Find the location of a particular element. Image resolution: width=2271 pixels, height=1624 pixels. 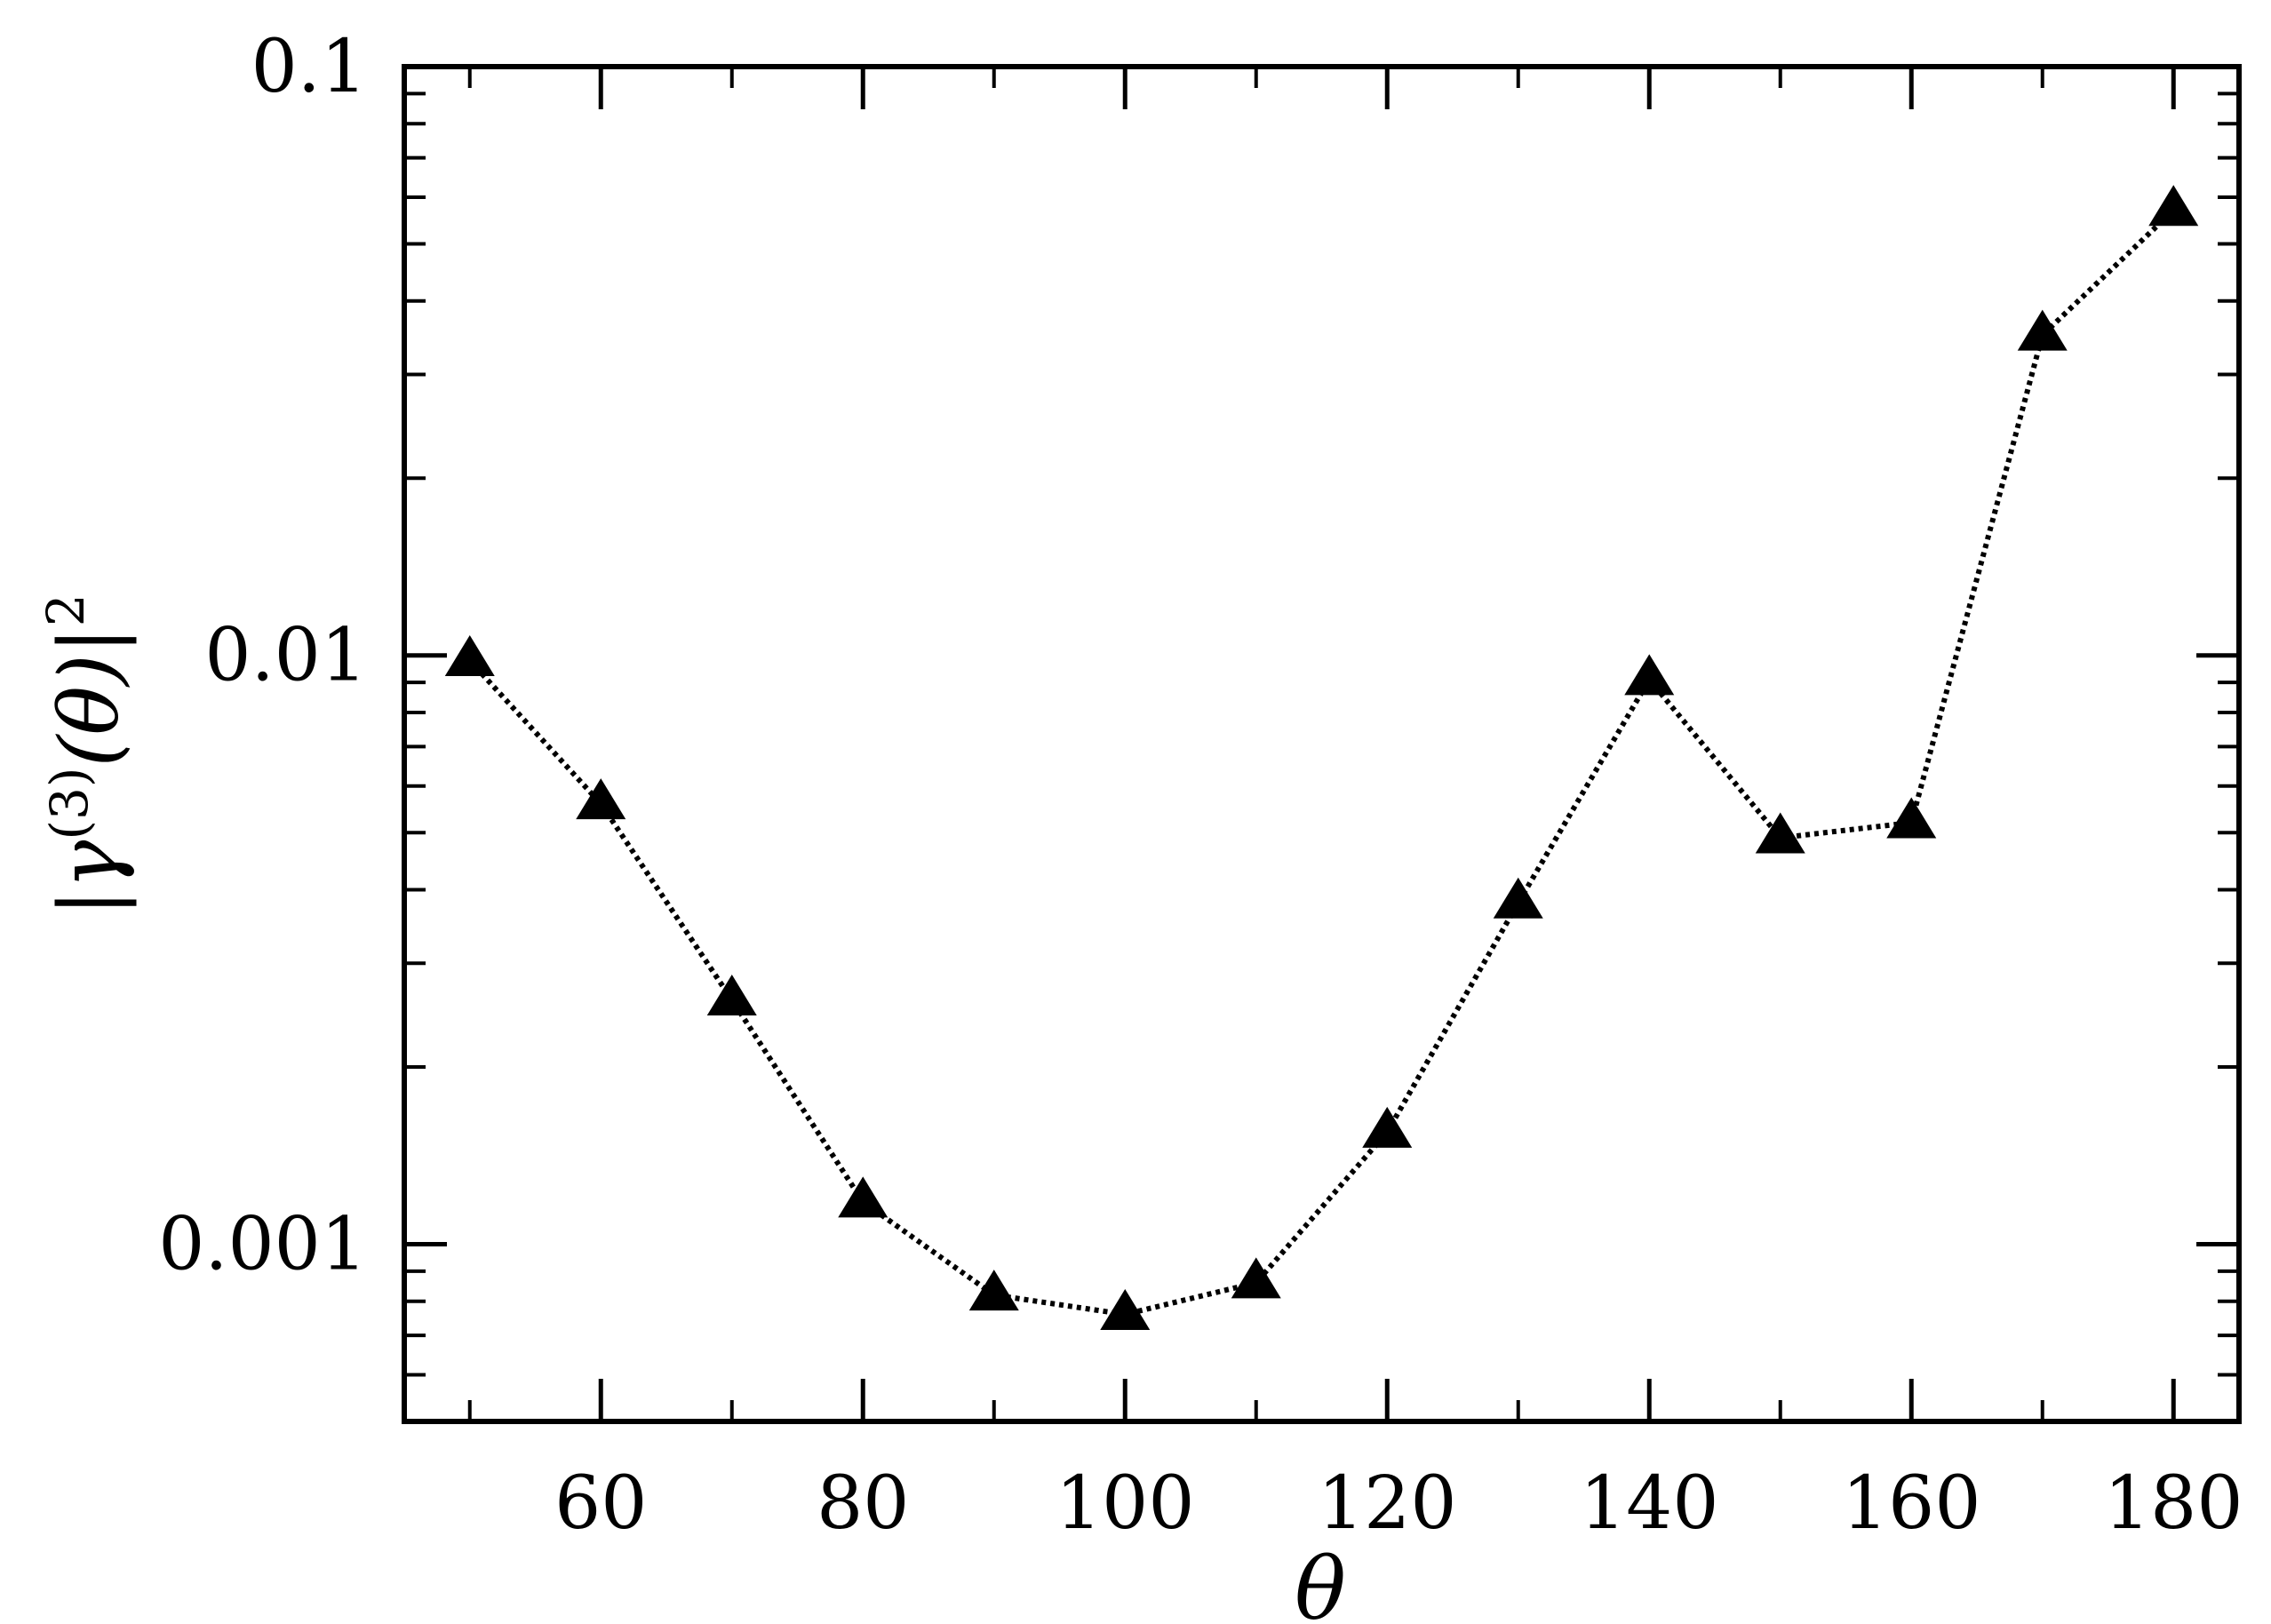

y-axis-label-power: 2 is located at coordinates (66, 609).